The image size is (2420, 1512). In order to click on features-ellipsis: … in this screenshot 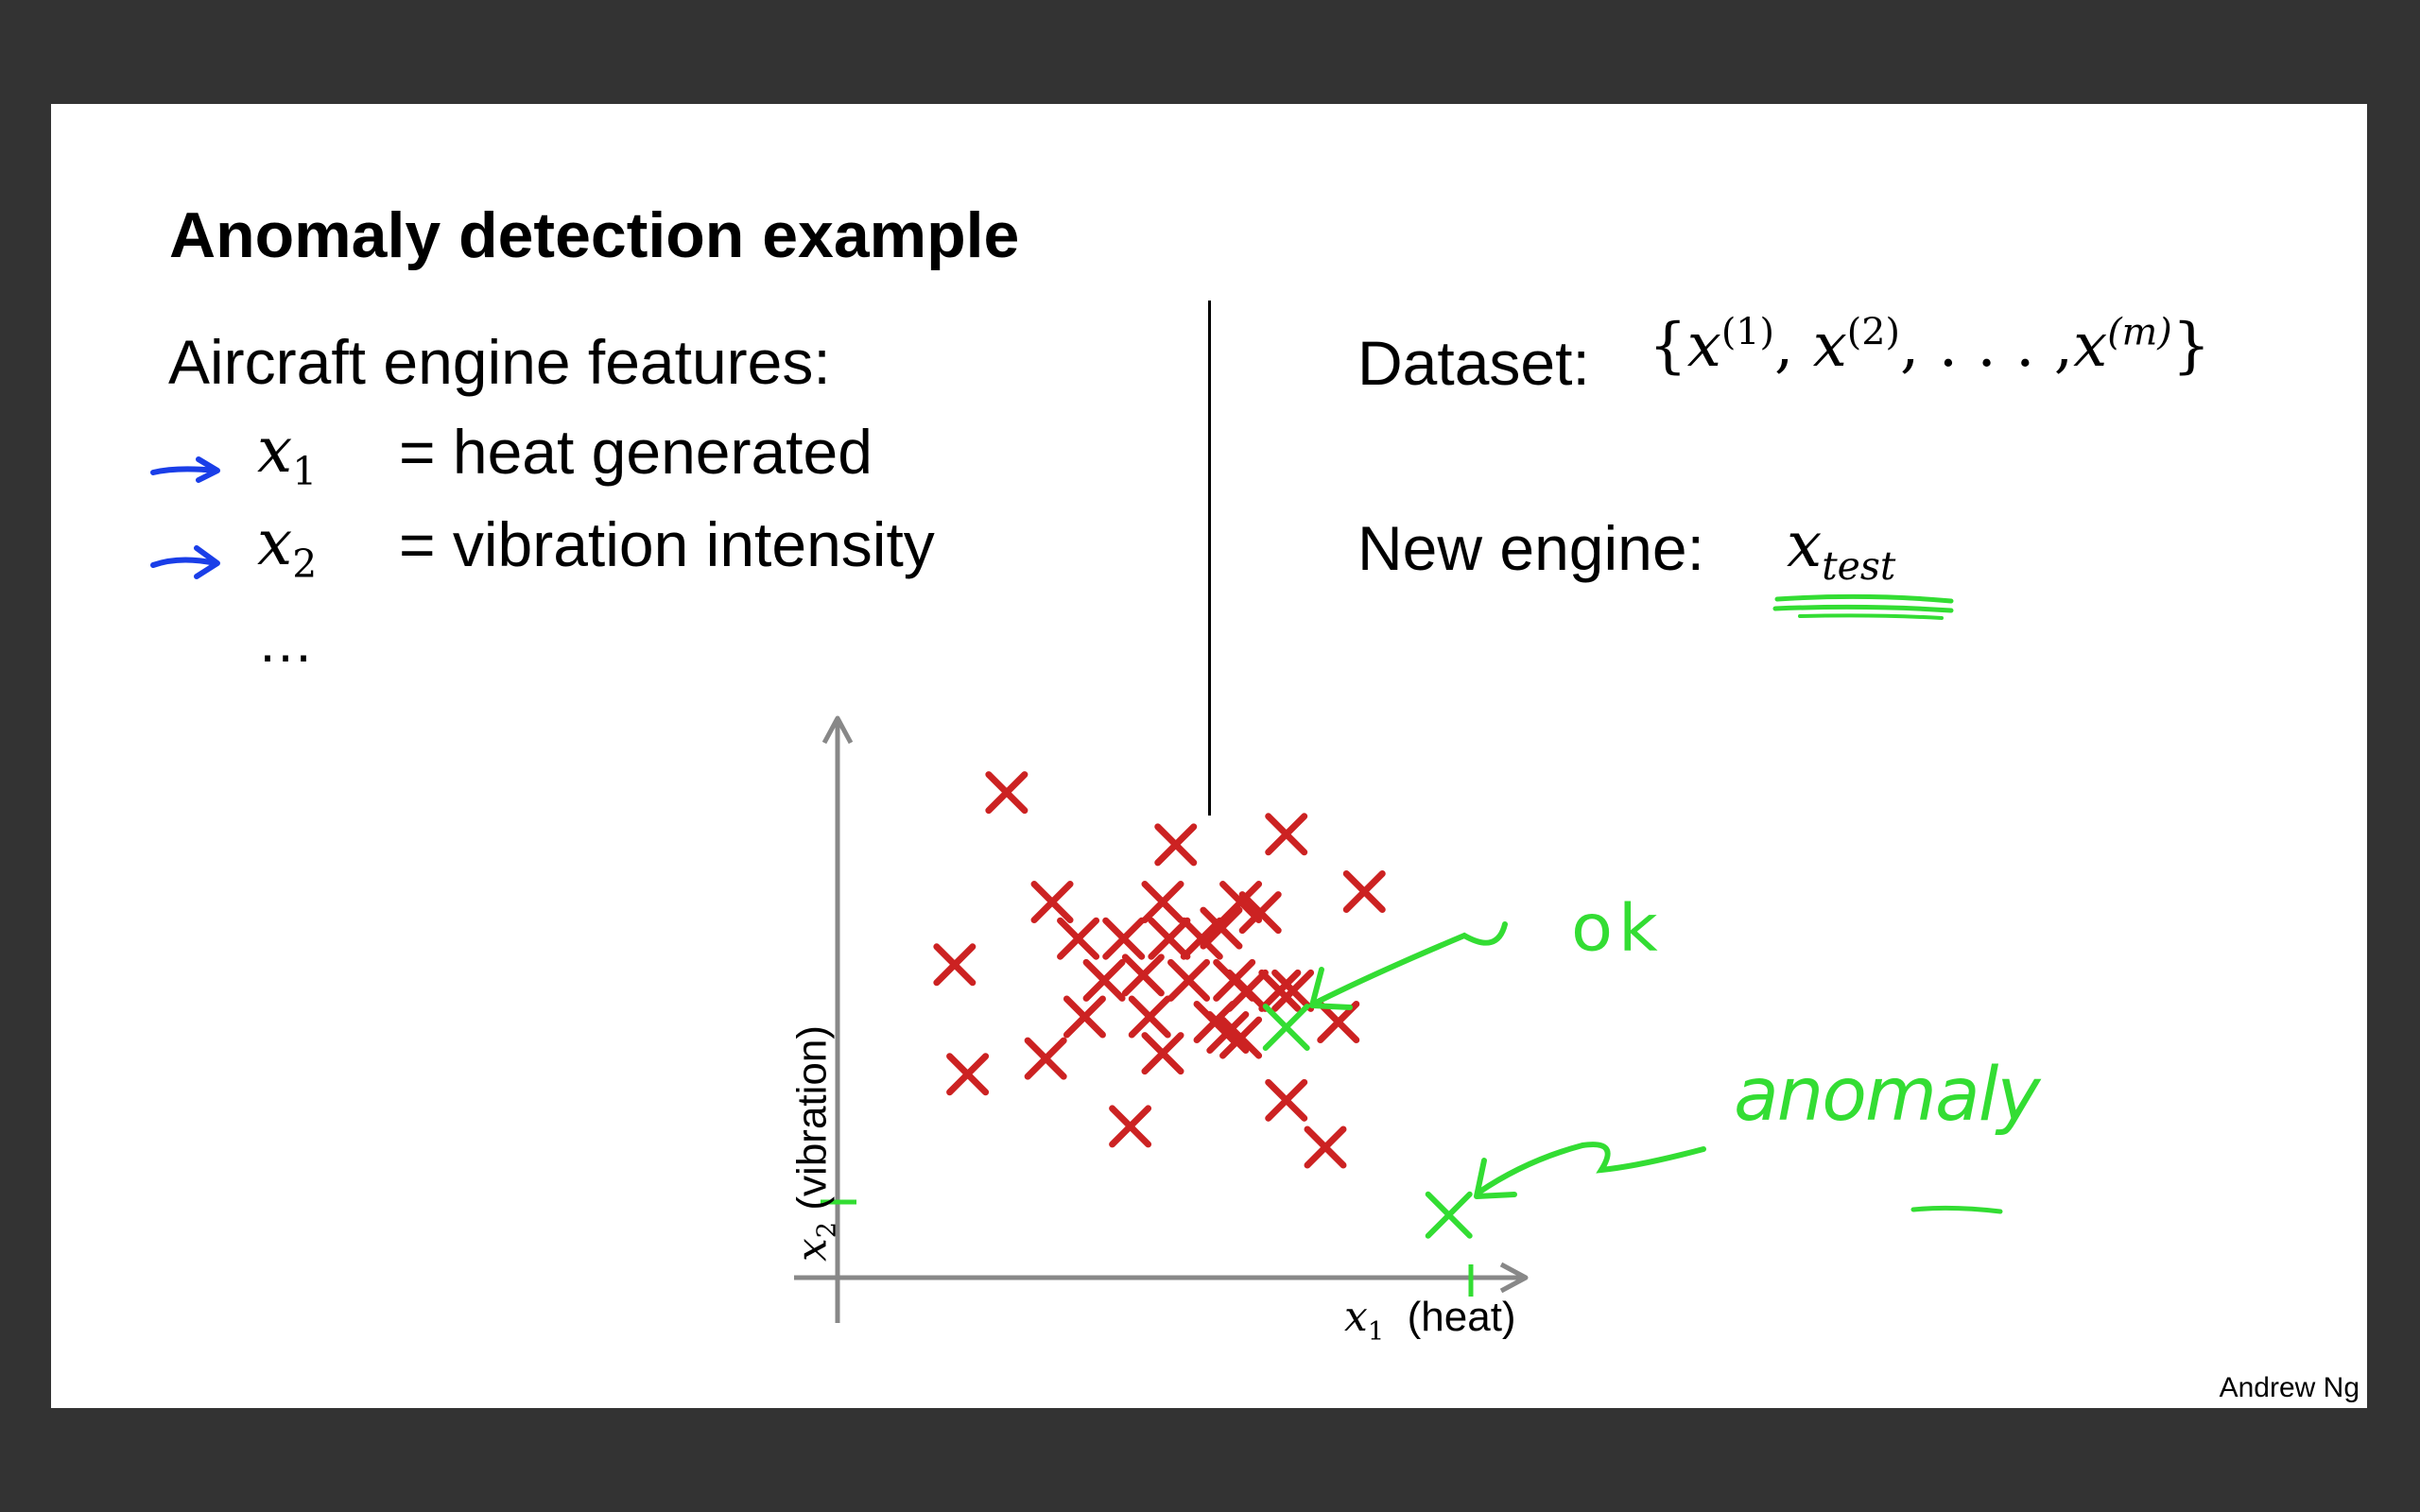, I will do `click(286, 642)`.